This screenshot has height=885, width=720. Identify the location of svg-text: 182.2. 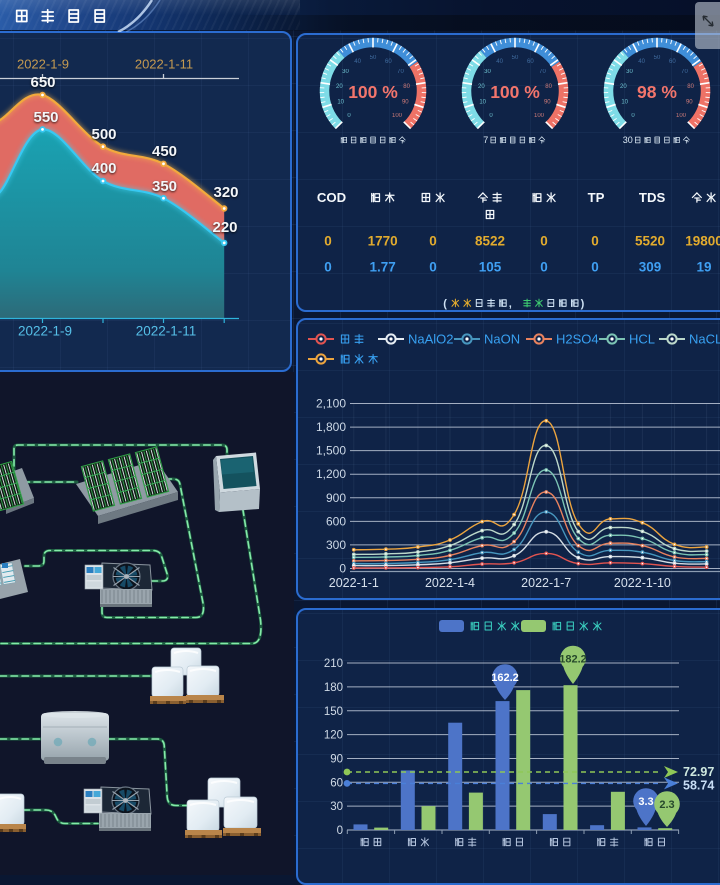
(573, 660).